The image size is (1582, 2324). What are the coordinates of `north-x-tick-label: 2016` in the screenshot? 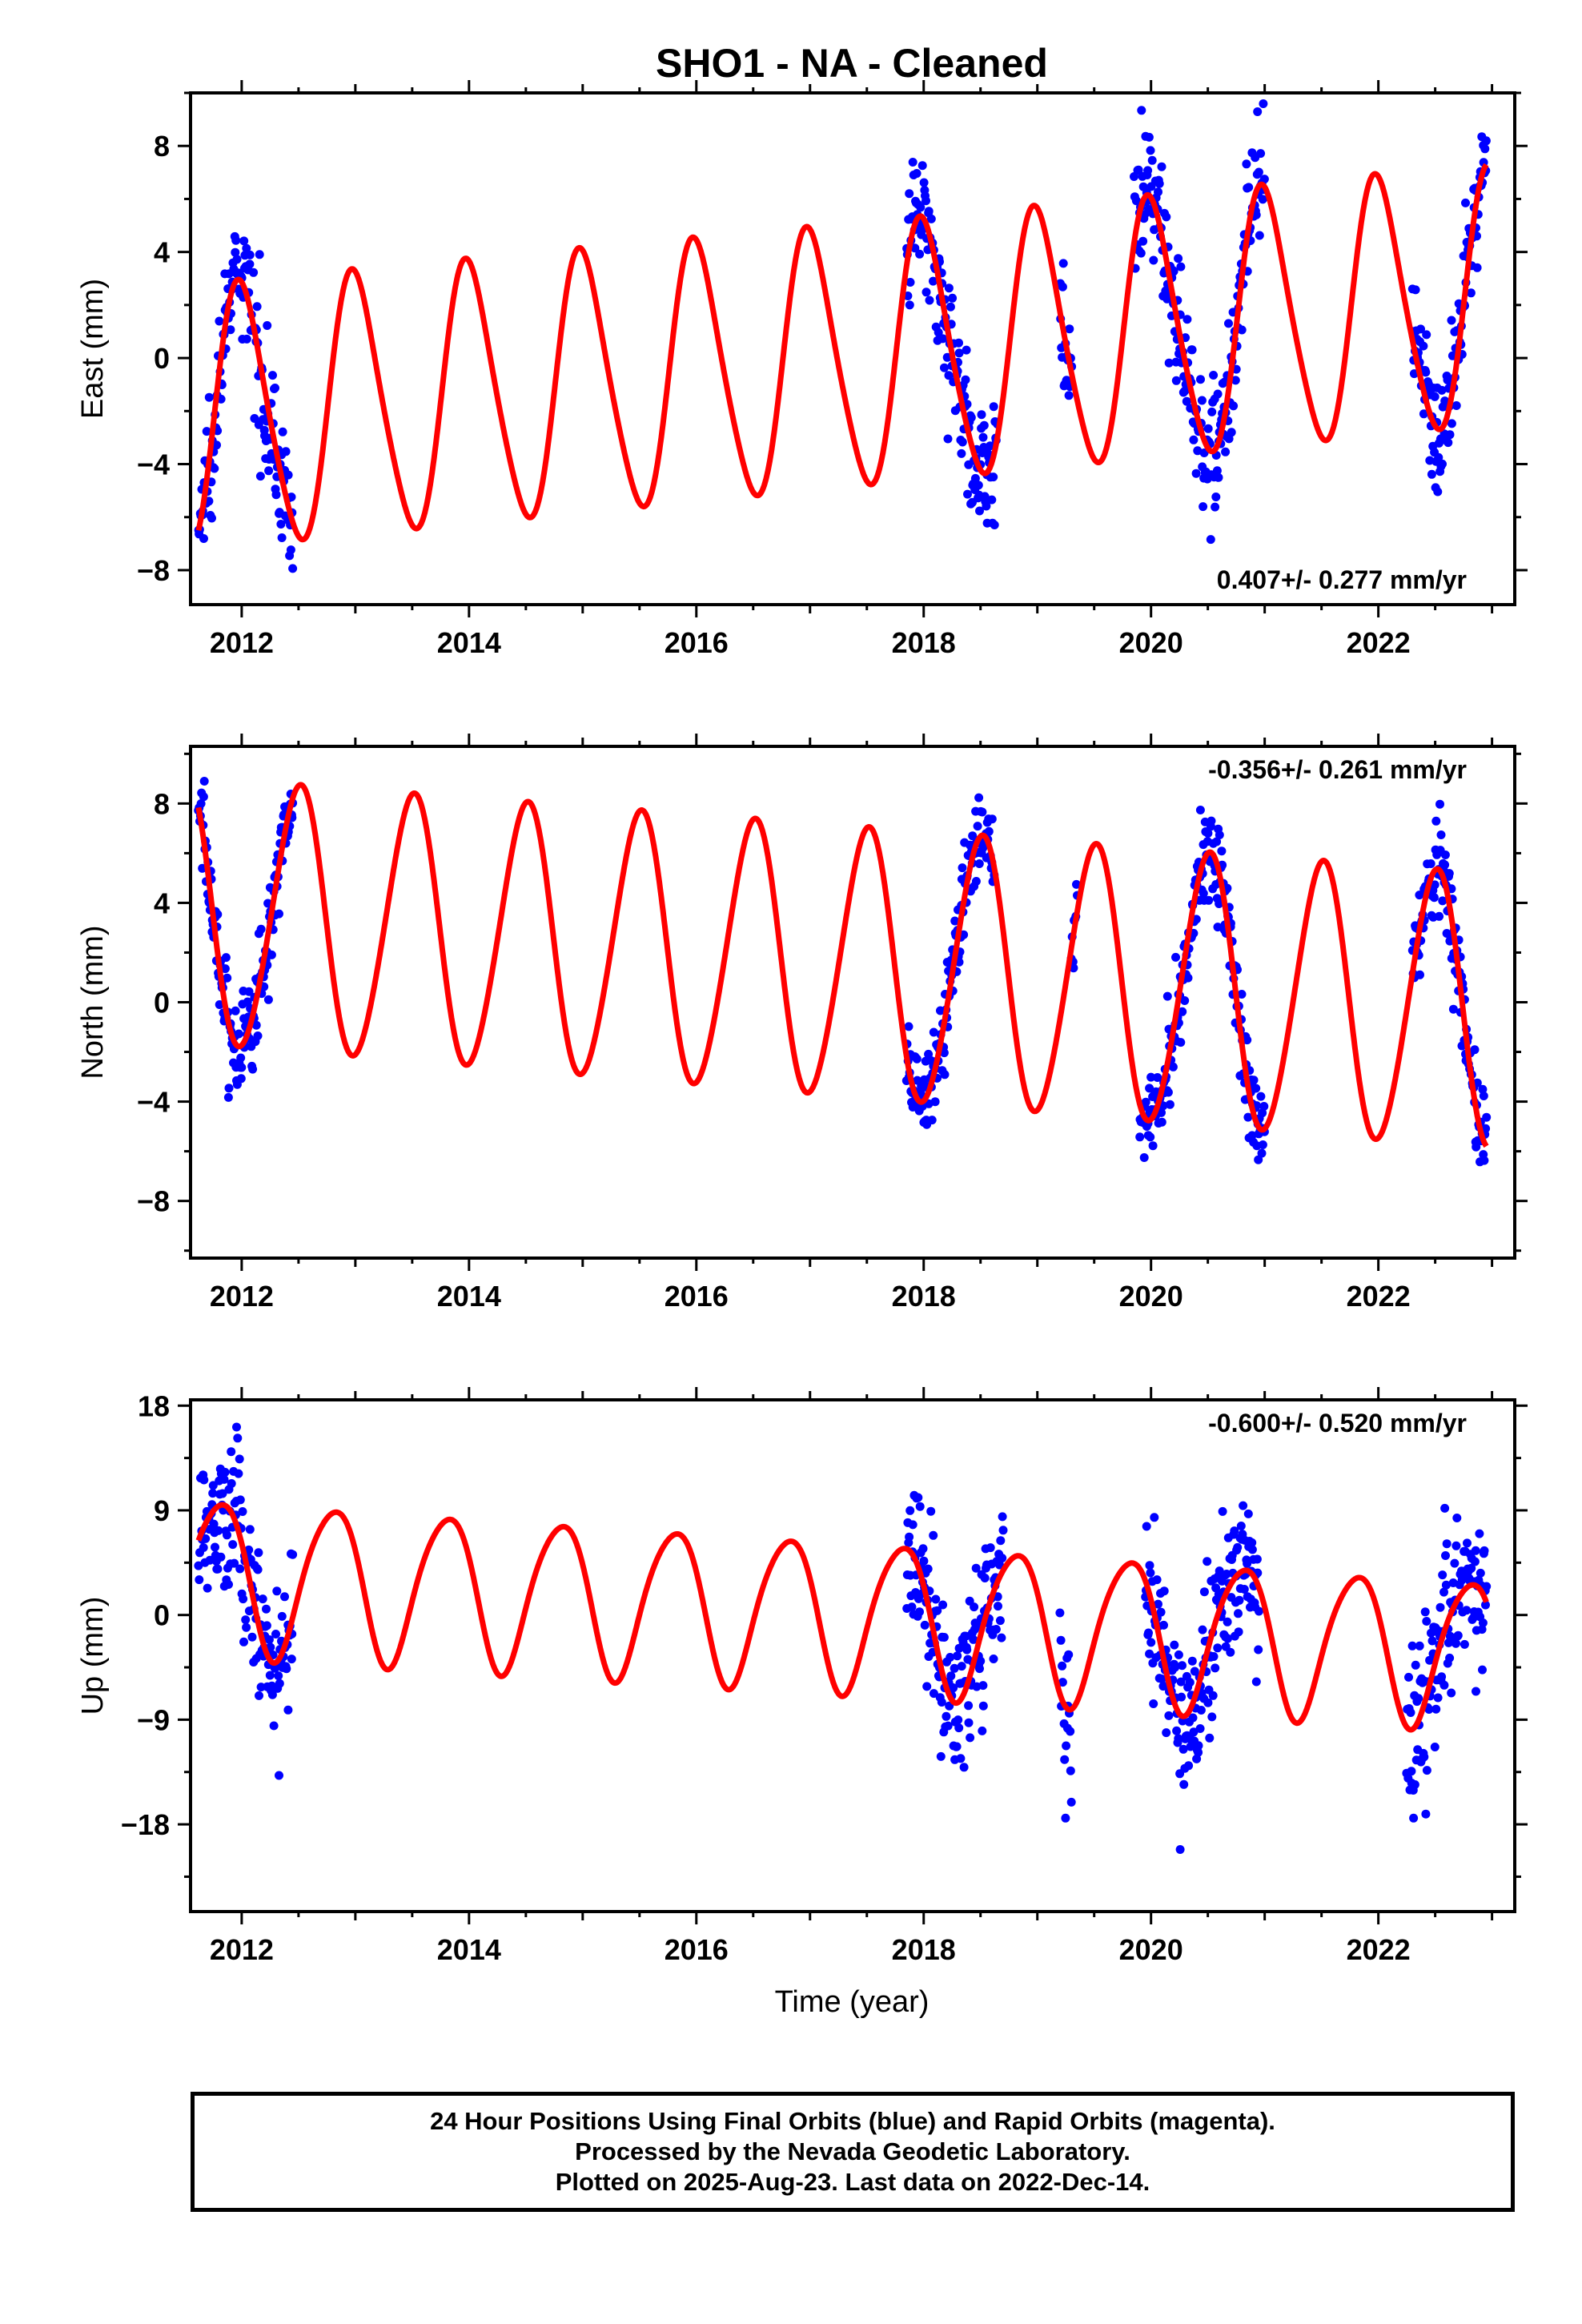 It's located at (697, 1296).